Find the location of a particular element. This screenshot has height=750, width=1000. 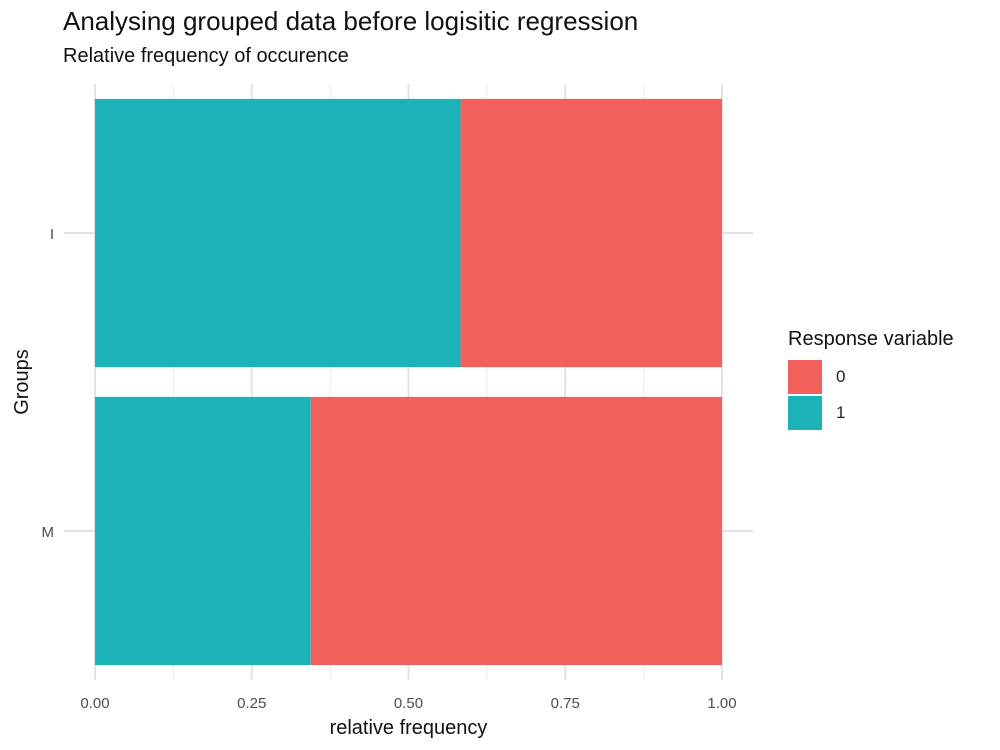

y-tick-label: M is located at coordinates (48, 532).